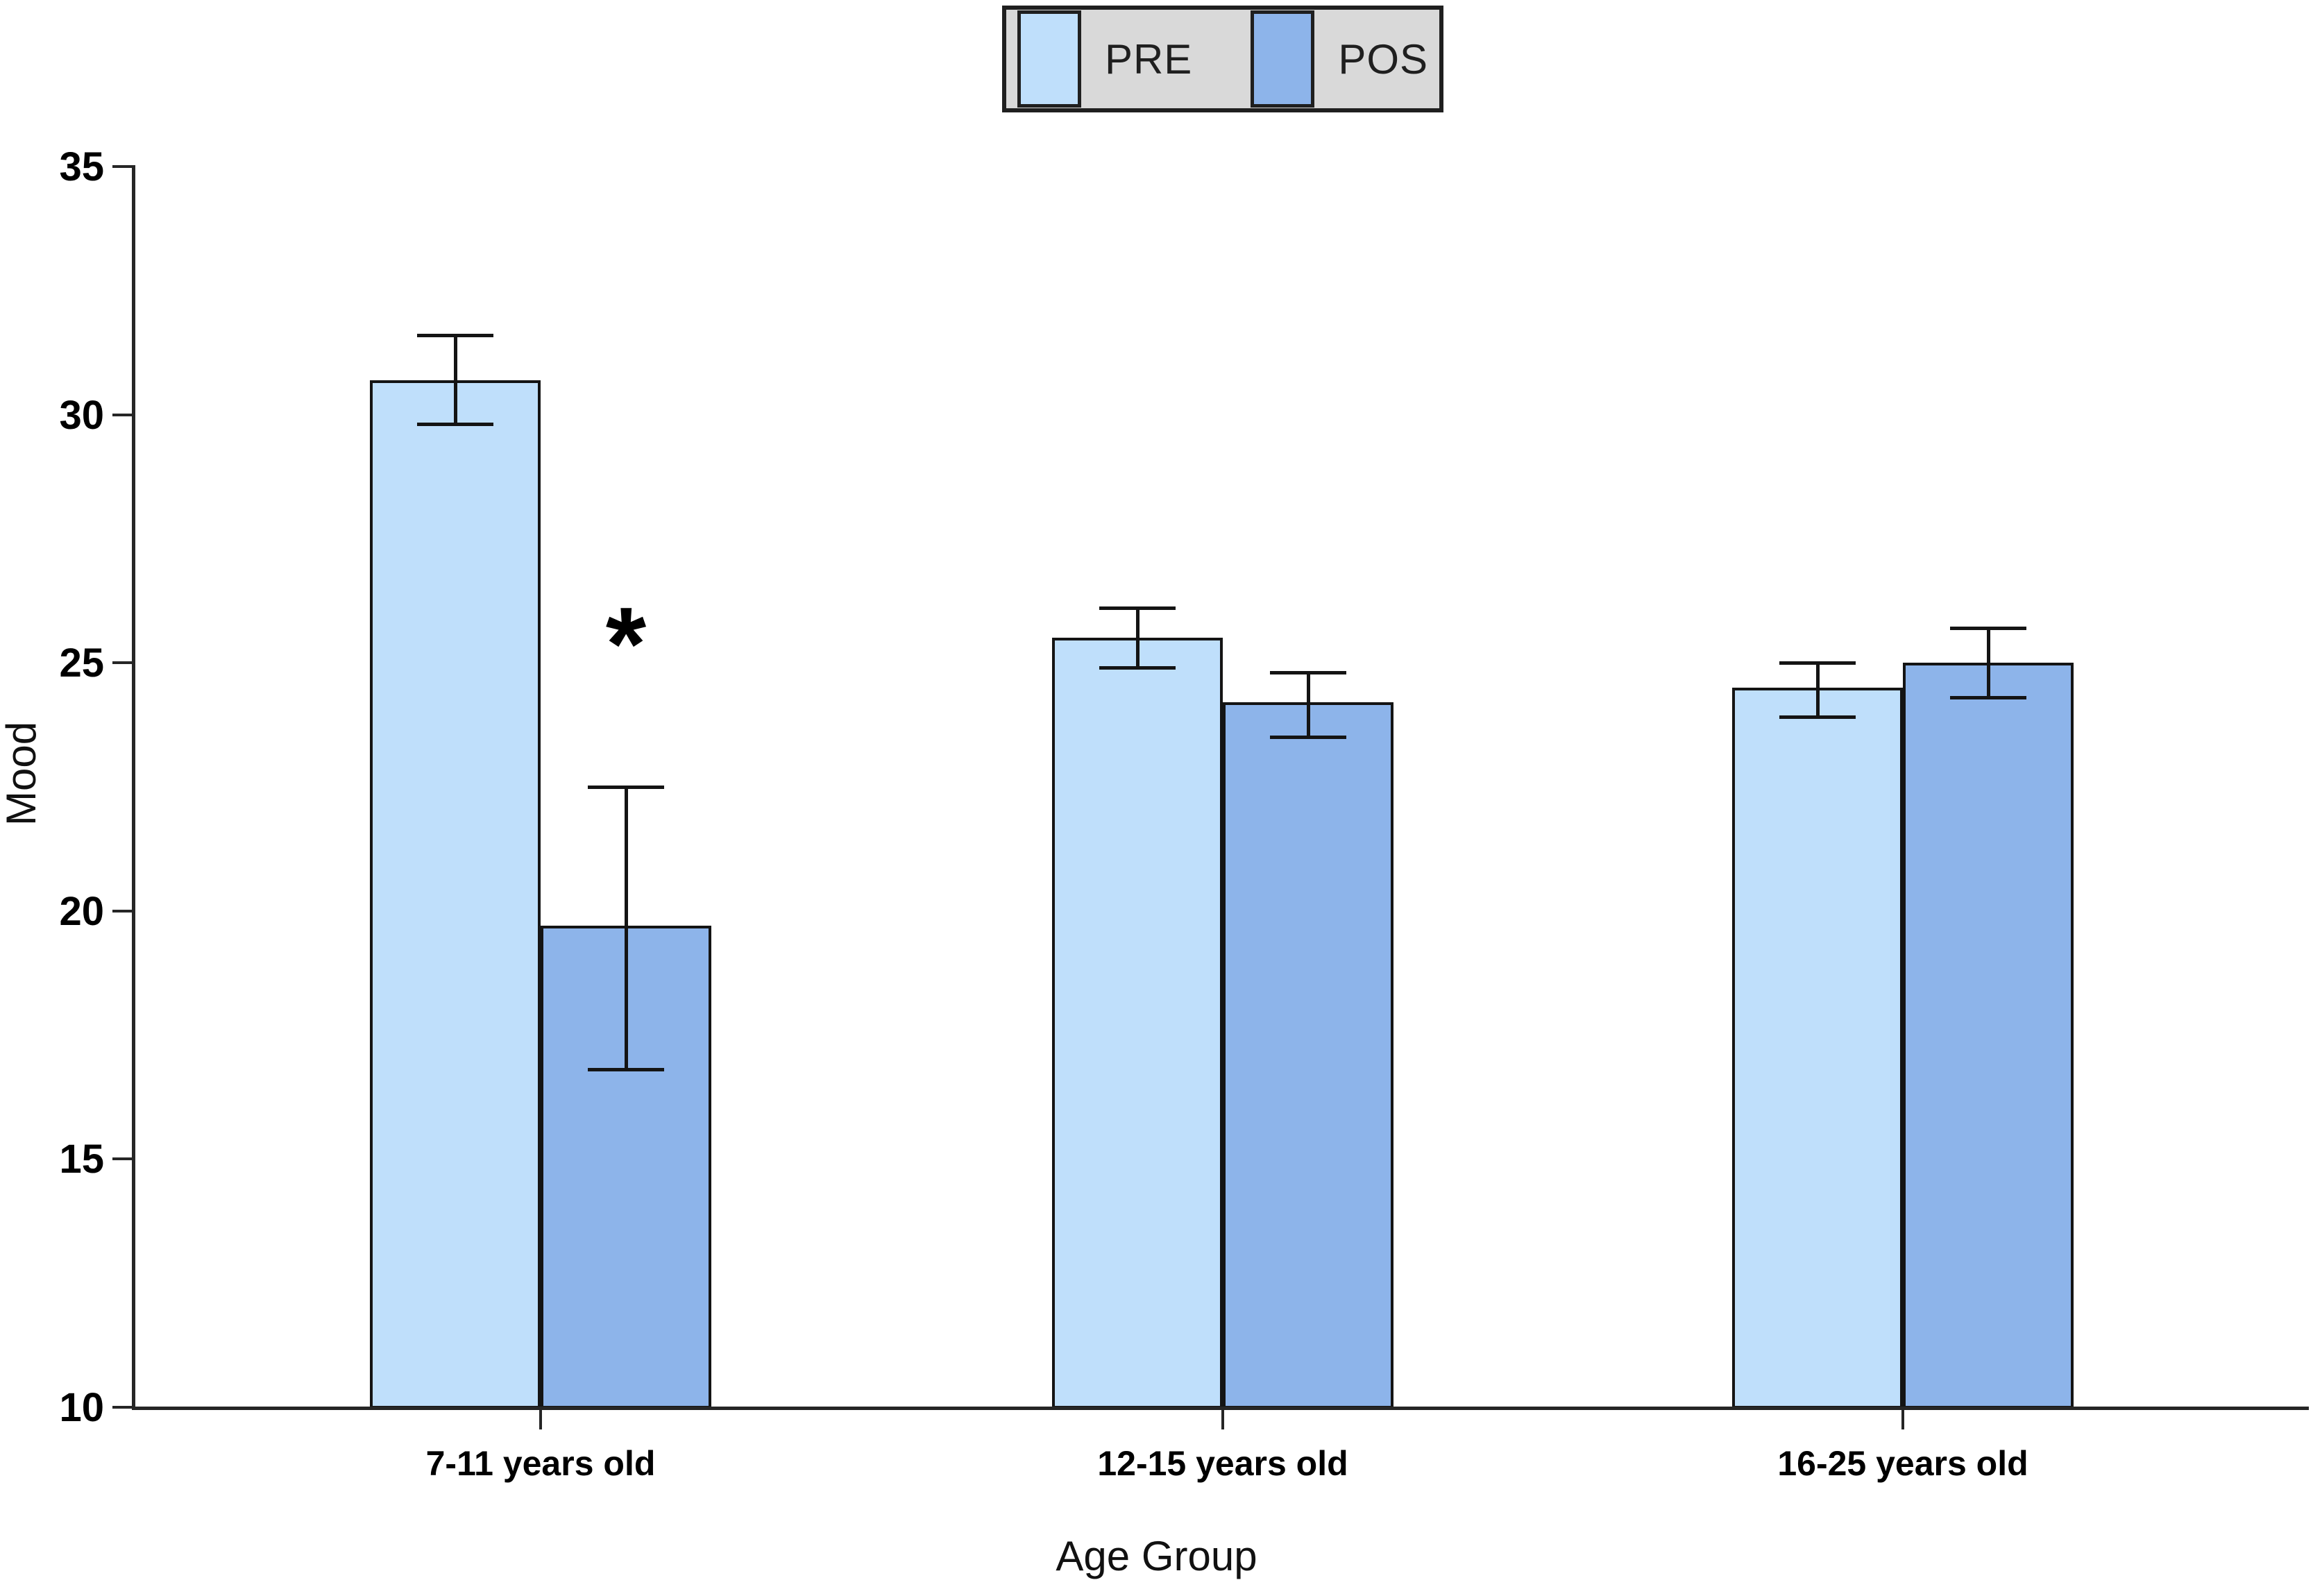  What do you see at coordinates (22, 773) in the screenshot?
I see `y-axis-title: Mood` at bounding box center [22, 773].